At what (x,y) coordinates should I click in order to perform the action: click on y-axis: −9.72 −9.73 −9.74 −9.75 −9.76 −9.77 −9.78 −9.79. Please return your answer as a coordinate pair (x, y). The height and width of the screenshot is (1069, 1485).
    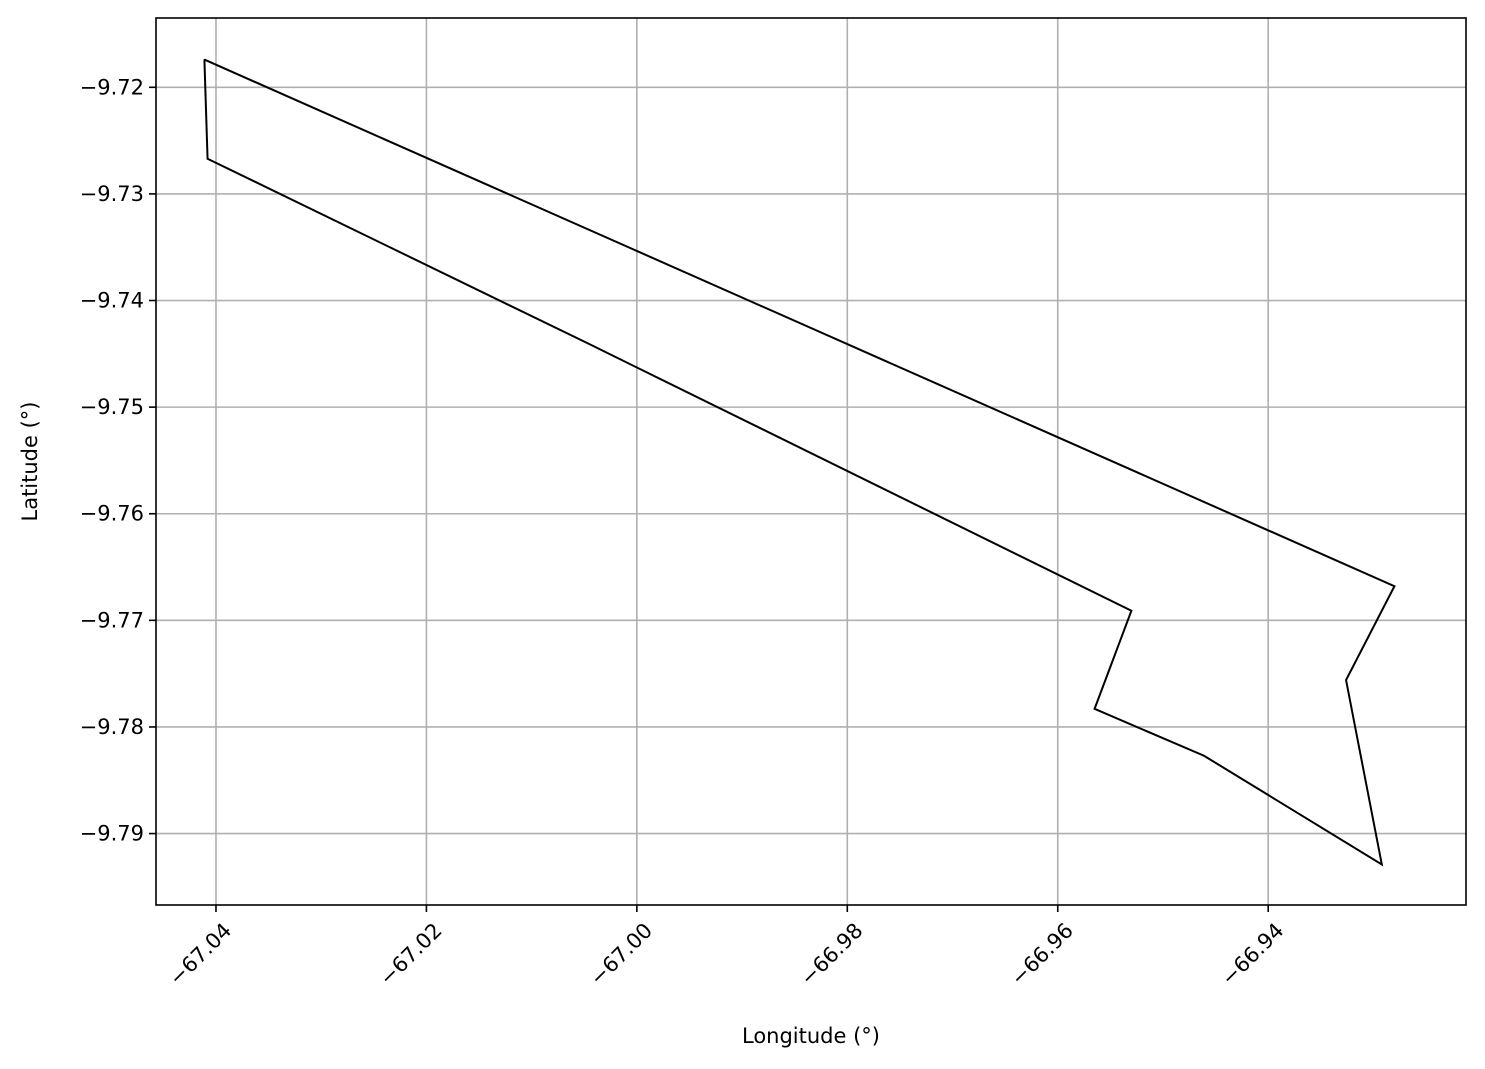
    Looking at the image, I should click on (118, 460).